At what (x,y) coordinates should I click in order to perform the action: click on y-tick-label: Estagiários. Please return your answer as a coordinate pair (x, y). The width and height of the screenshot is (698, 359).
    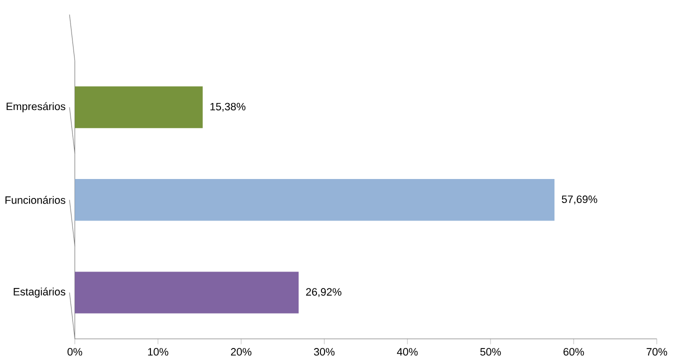
    Looking at the image, I should click on (40, 292).